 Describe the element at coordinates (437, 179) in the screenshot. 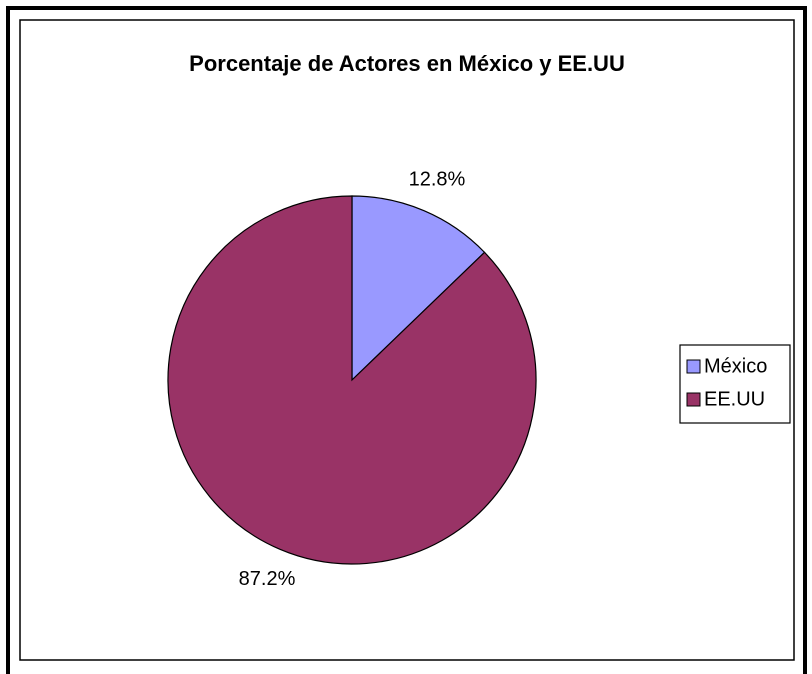

I see `data-label: 12.8%` at that location.